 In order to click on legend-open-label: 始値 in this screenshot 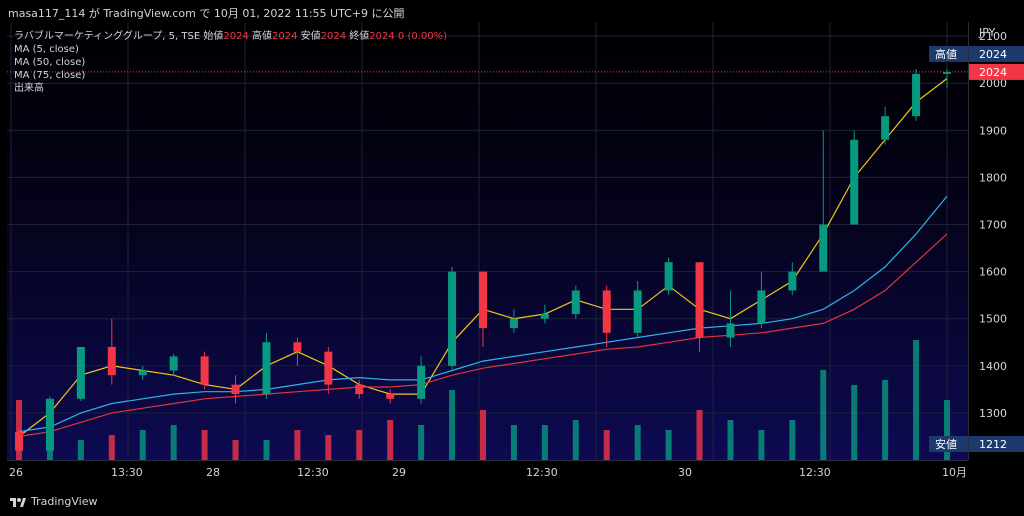, I will do `click(213, 36)`.